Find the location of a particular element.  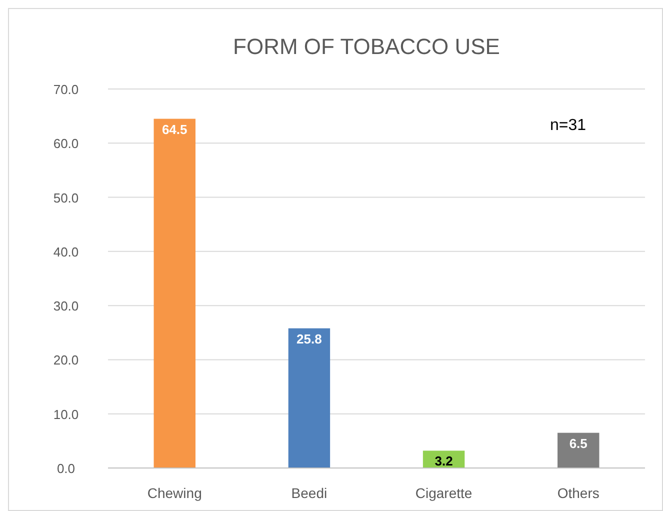

data-label: 6.5 is located at coordinates (578, 443).